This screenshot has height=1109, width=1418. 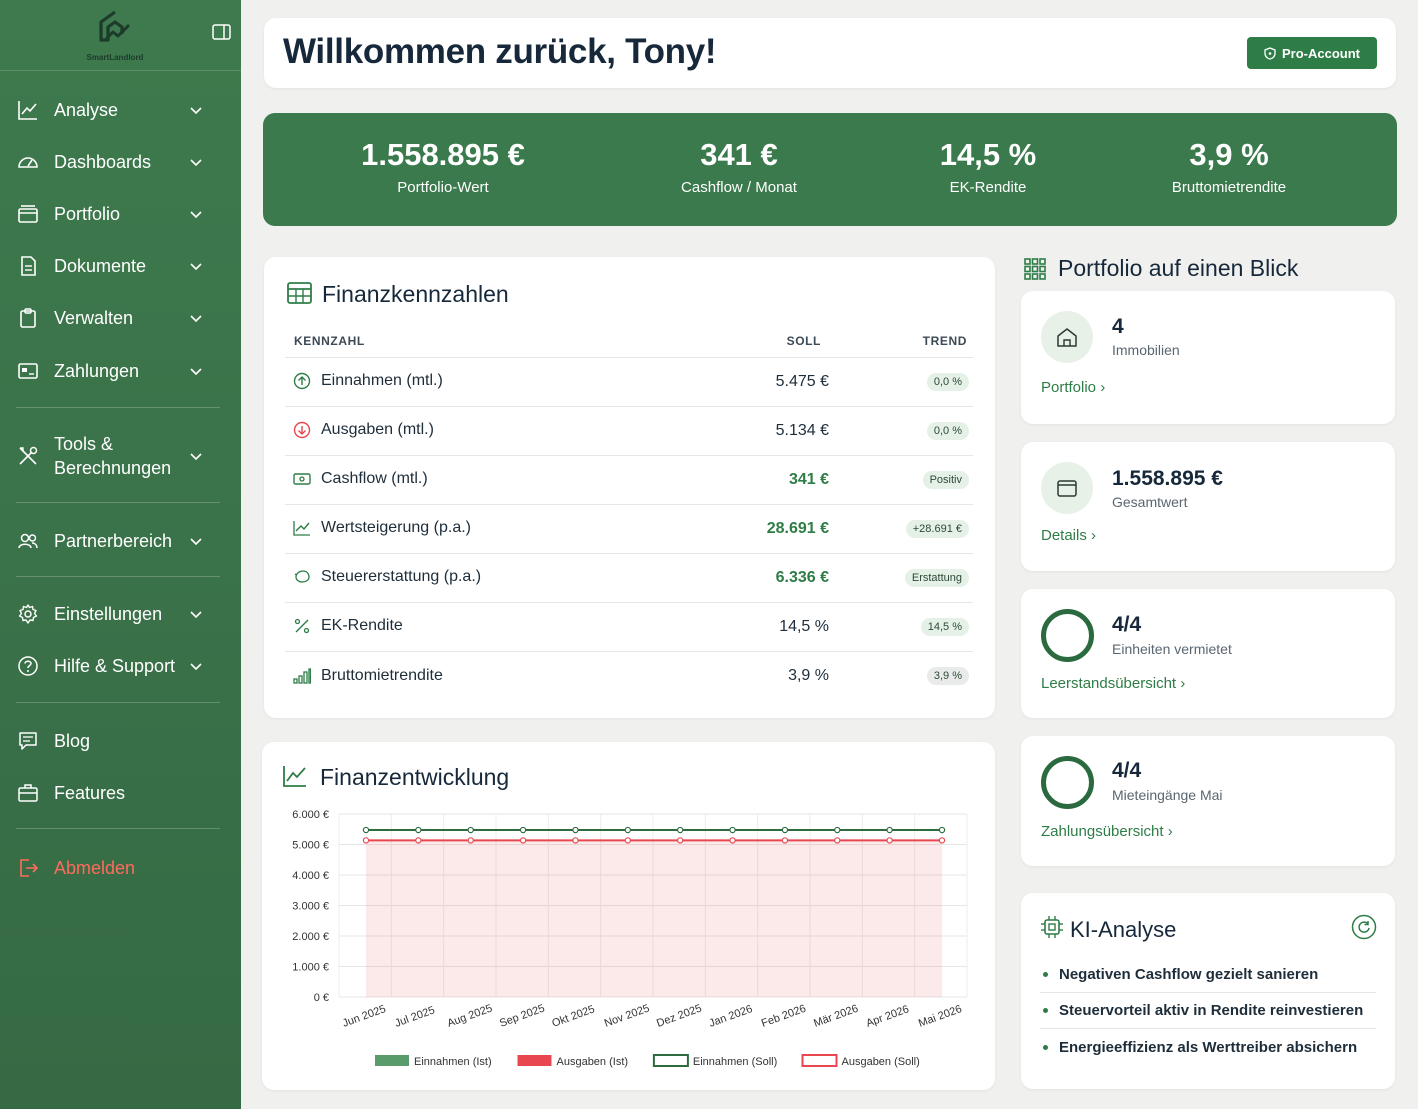 I want to click on glance-subtitle: Immobilien, so click(x=1146, y=350).